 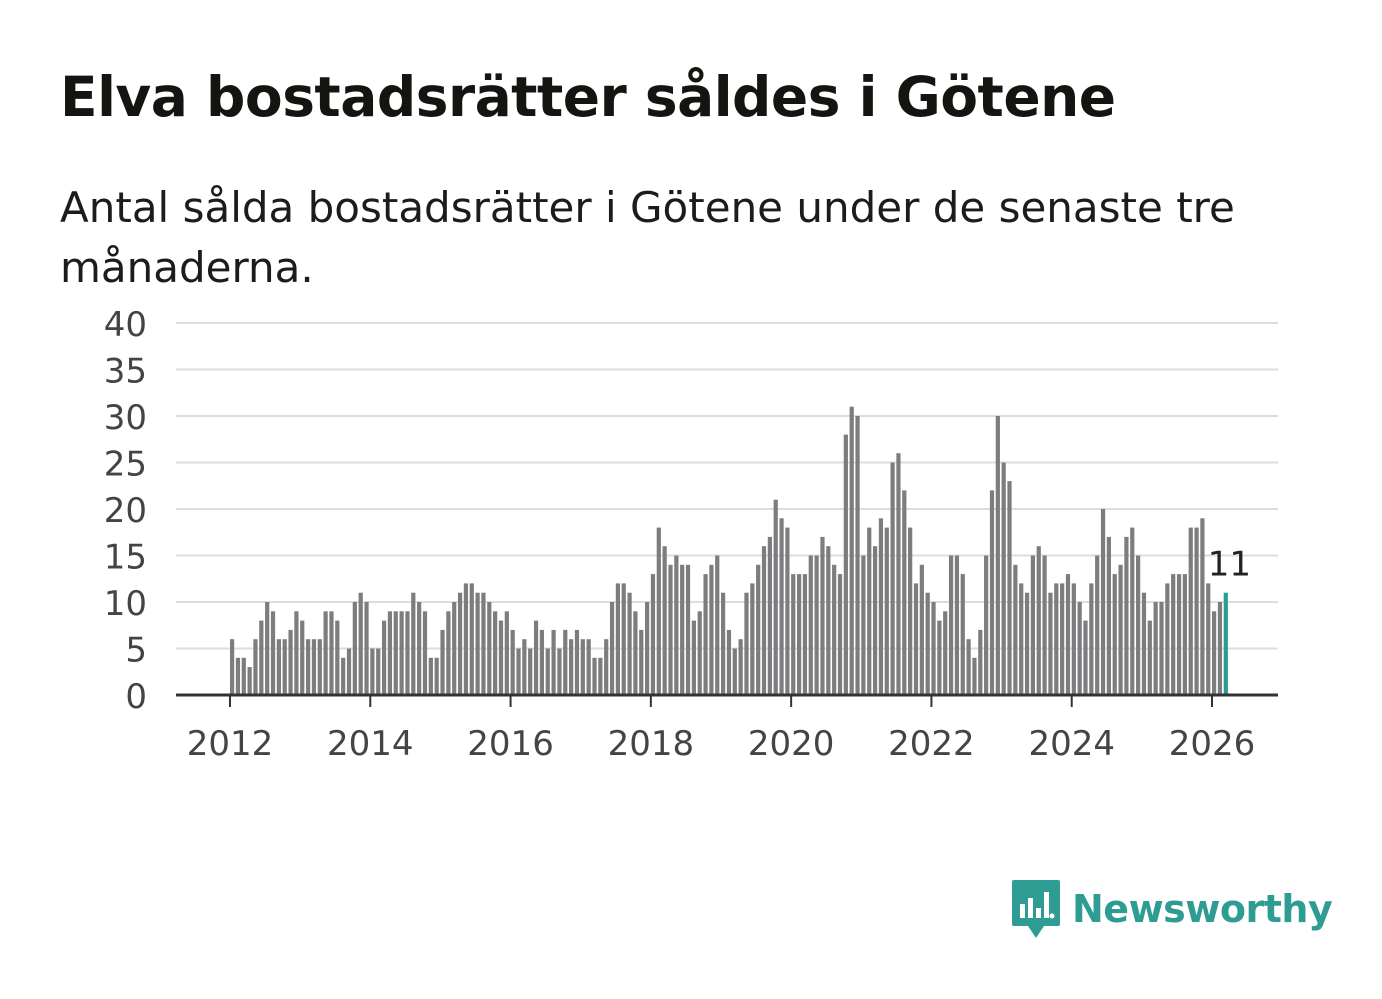 What do you see at coordinates (1071, 744) in the screenshot?
I see `x-tick-label: 2024` at bounding box center [1071, 744].